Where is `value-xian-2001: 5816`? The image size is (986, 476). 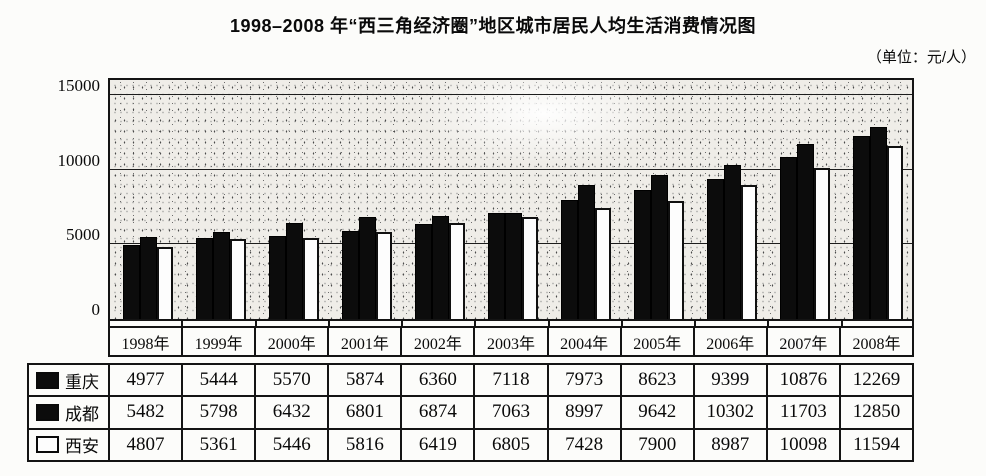 value-xian-2001: 5816 is located at coordinates (363, 444).